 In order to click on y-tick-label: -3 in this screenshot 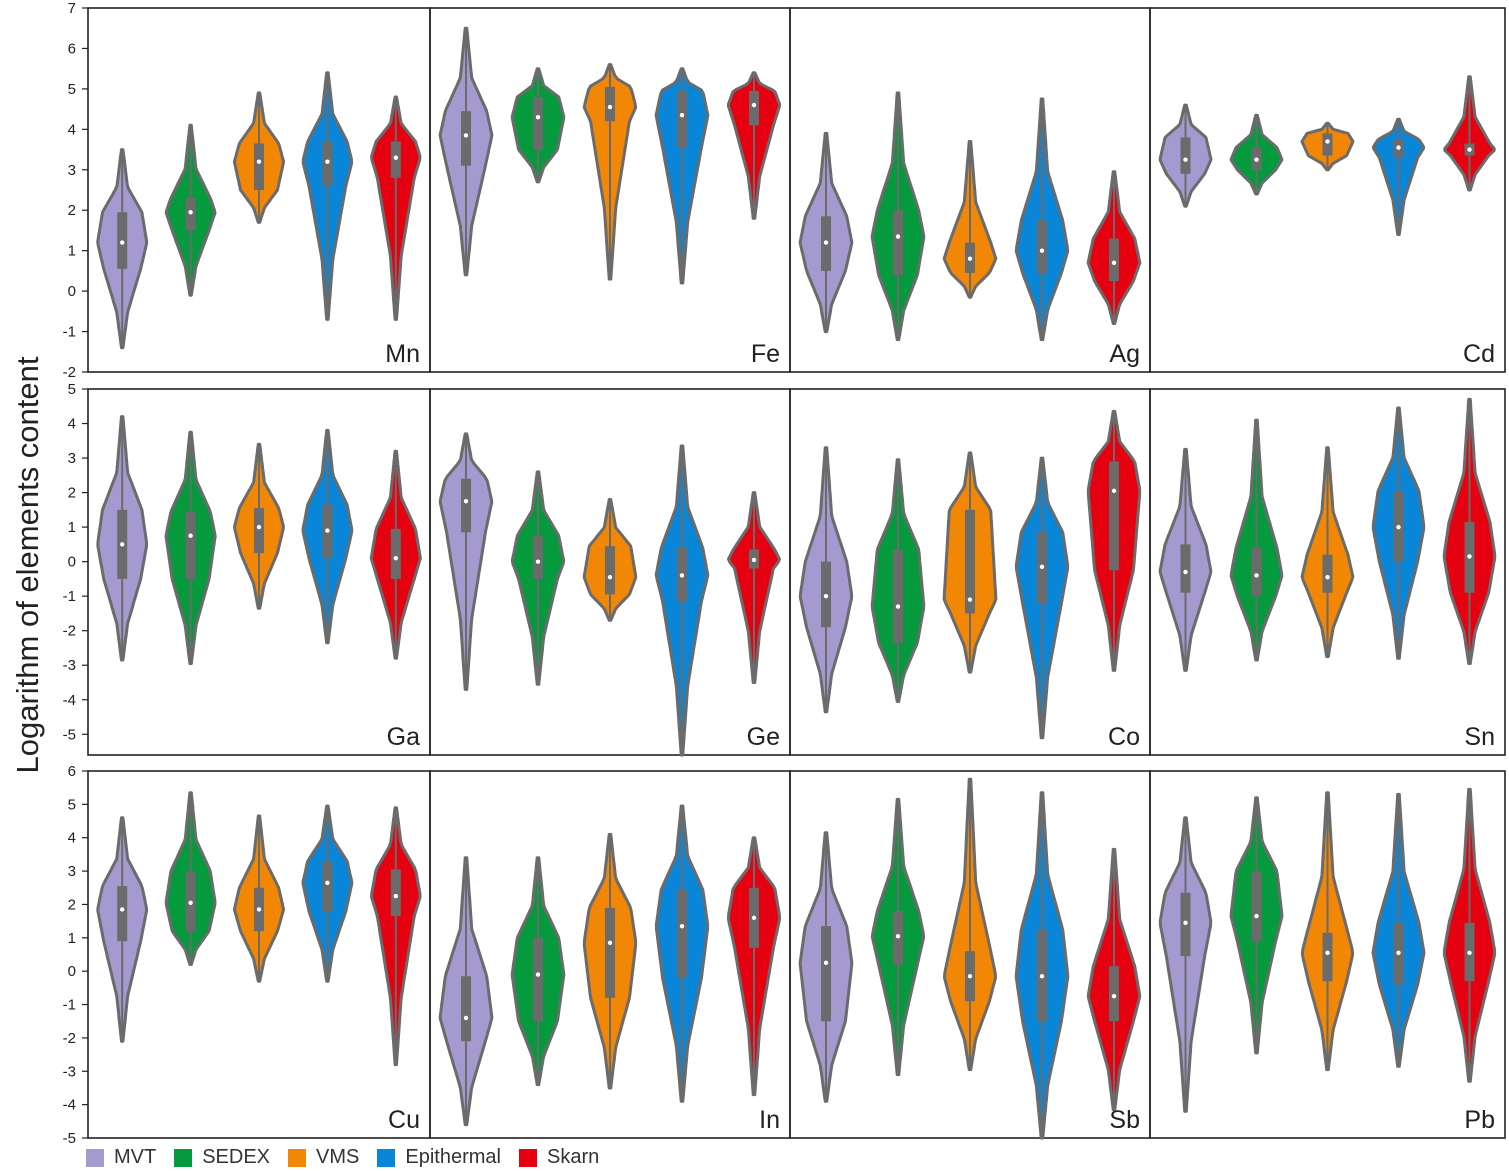, I will do `click(69, 1071)`.